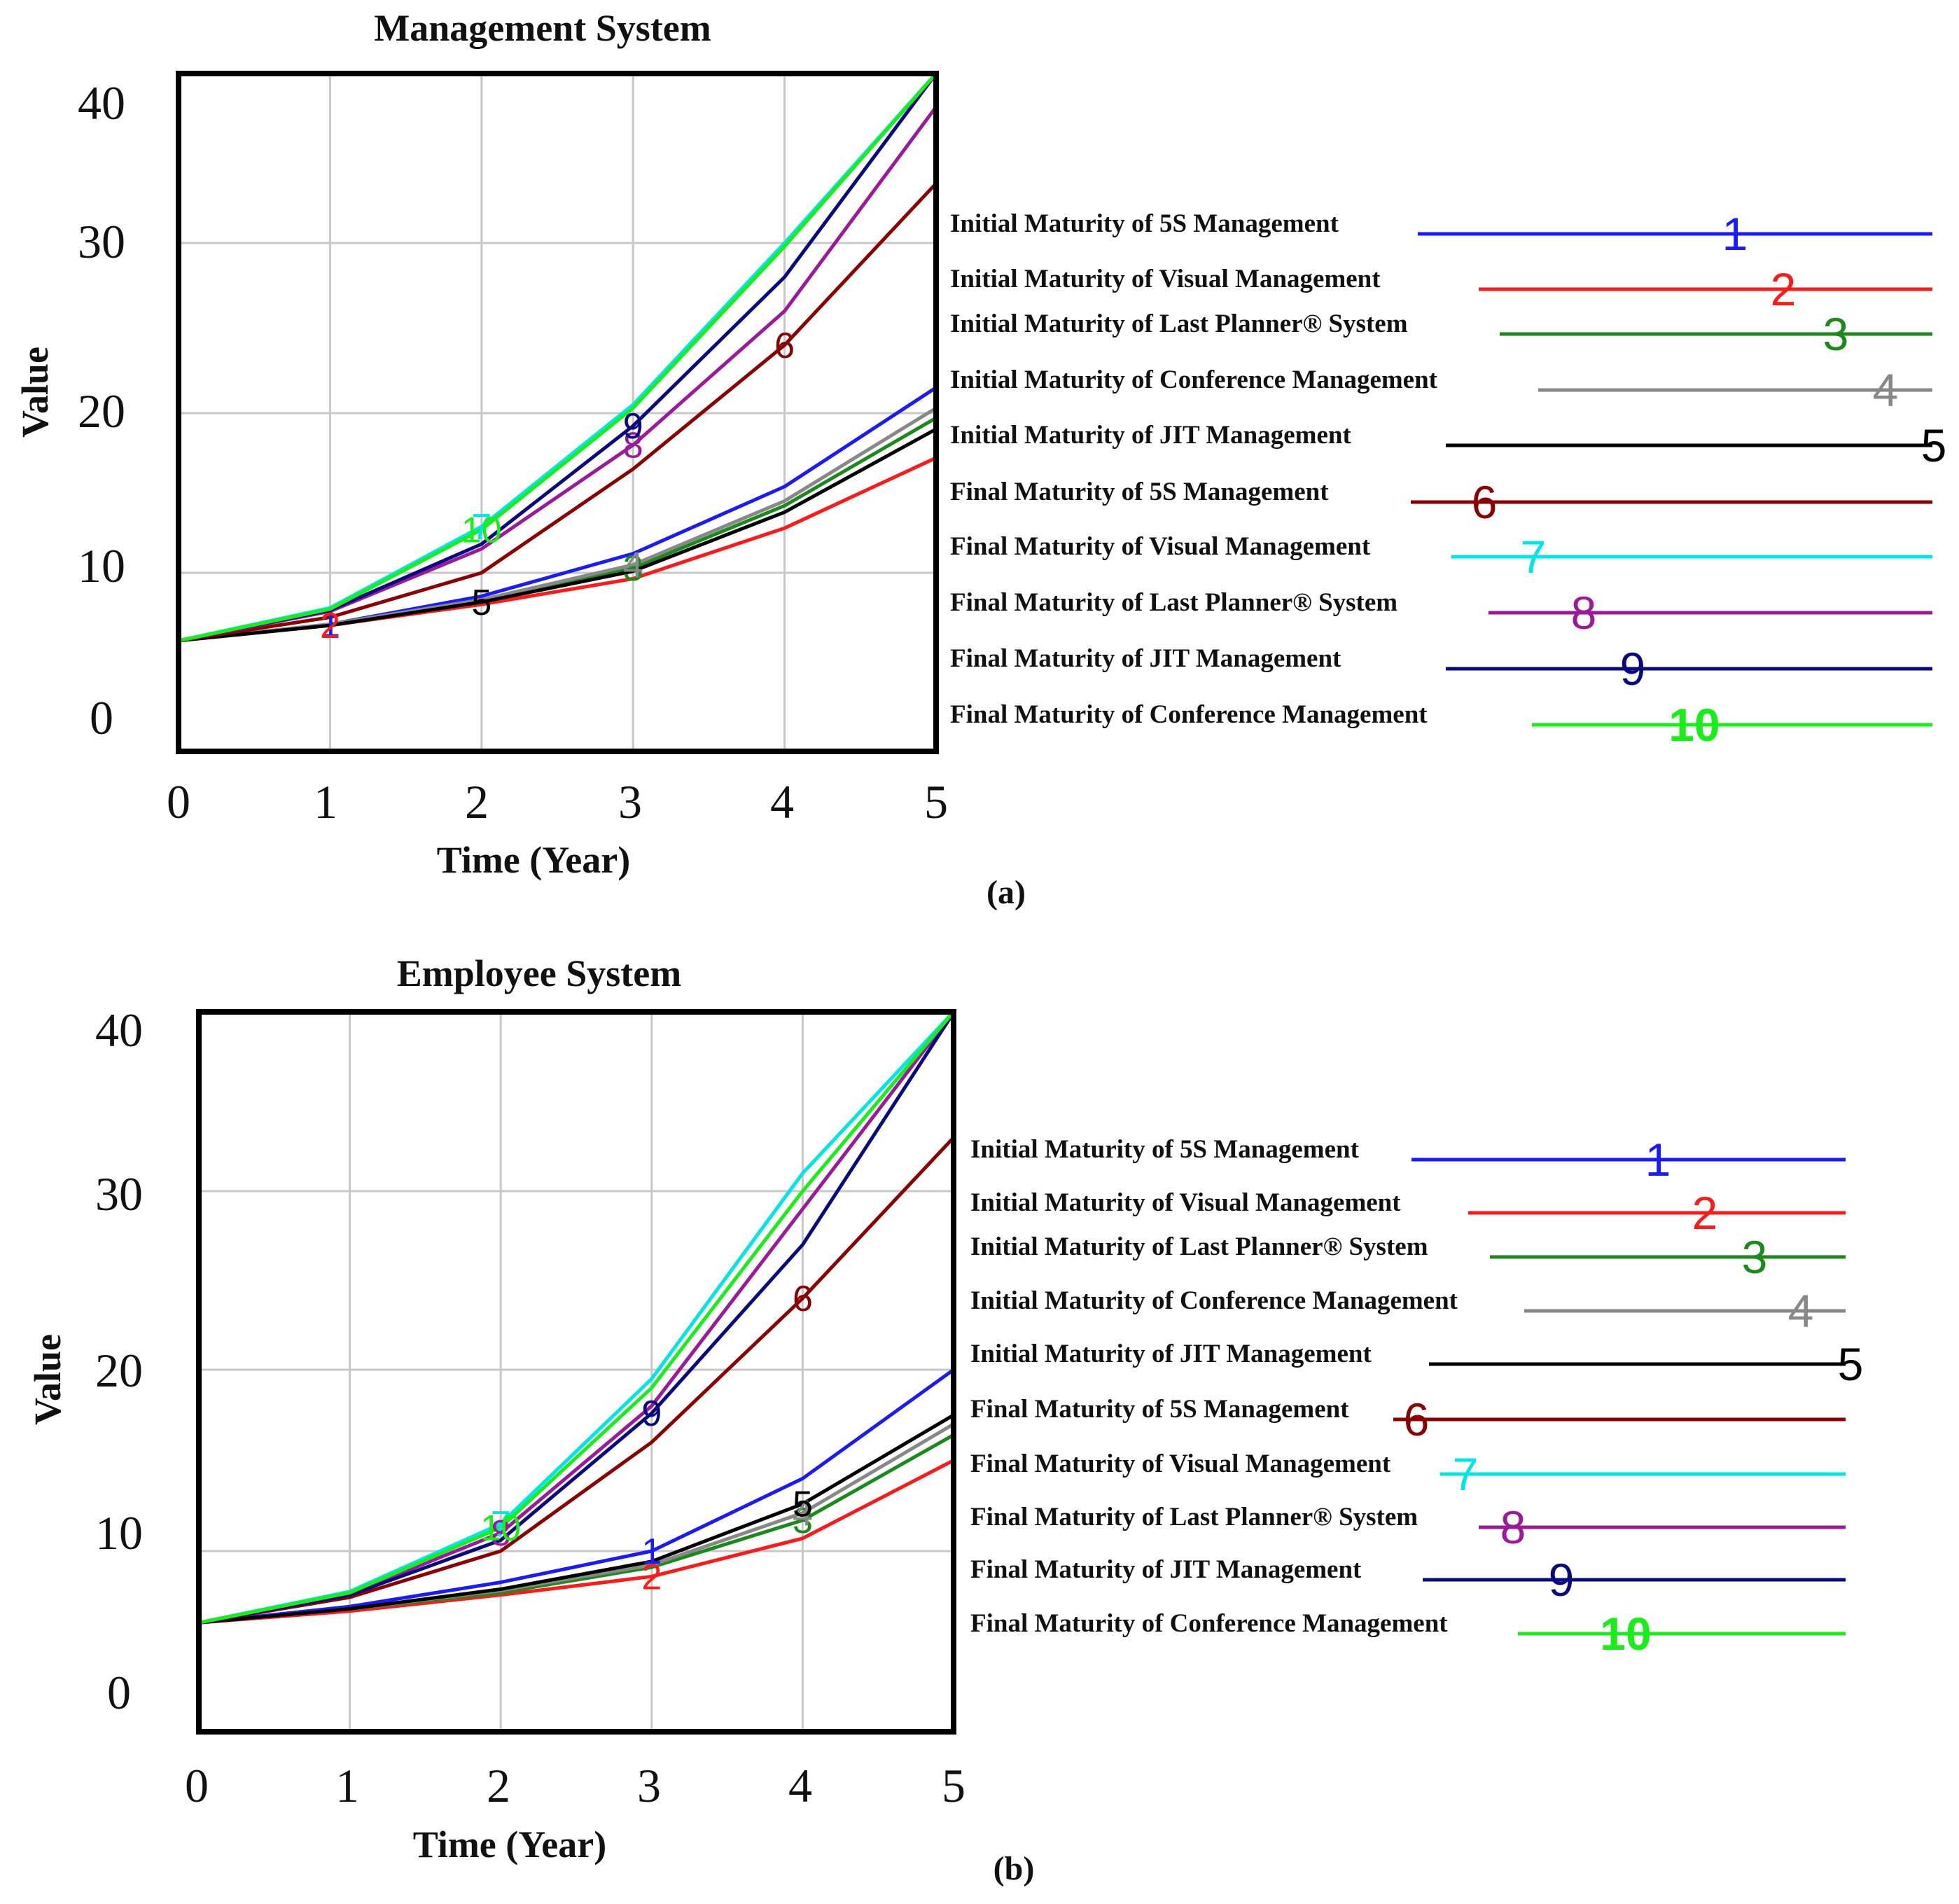  Describe the element at coordinates (1886, 390) in the screenshot. I see `legend-number-4: 4` at that location.